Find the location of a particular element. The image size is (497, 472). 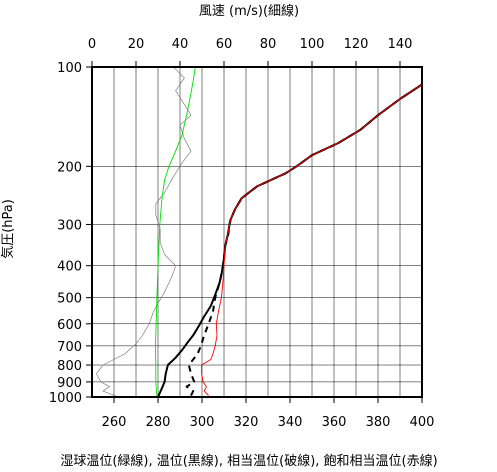

top-tick-label: 80 is located at coordinates (268, 44).